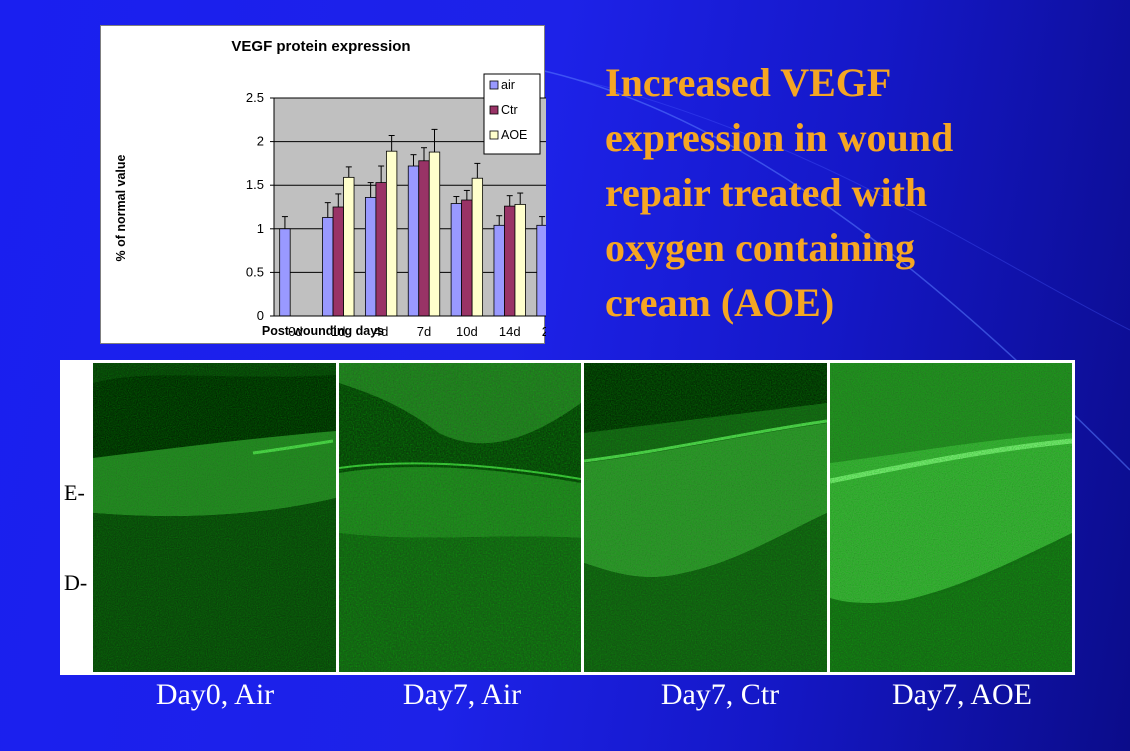  I want to click on legend: air Ctr AOE, so click(512, 114).